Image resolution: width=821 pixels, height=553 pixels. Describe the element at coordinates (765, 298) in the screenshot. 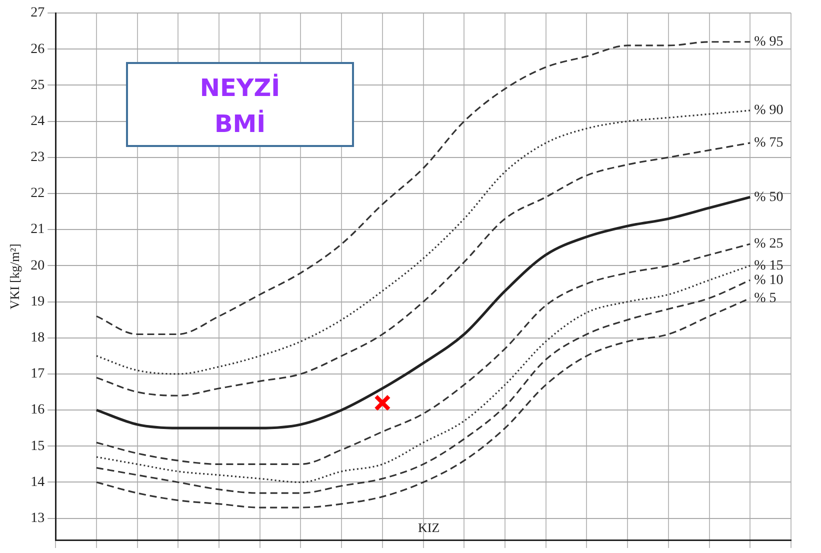

I see `series-label: % 5` at that location.